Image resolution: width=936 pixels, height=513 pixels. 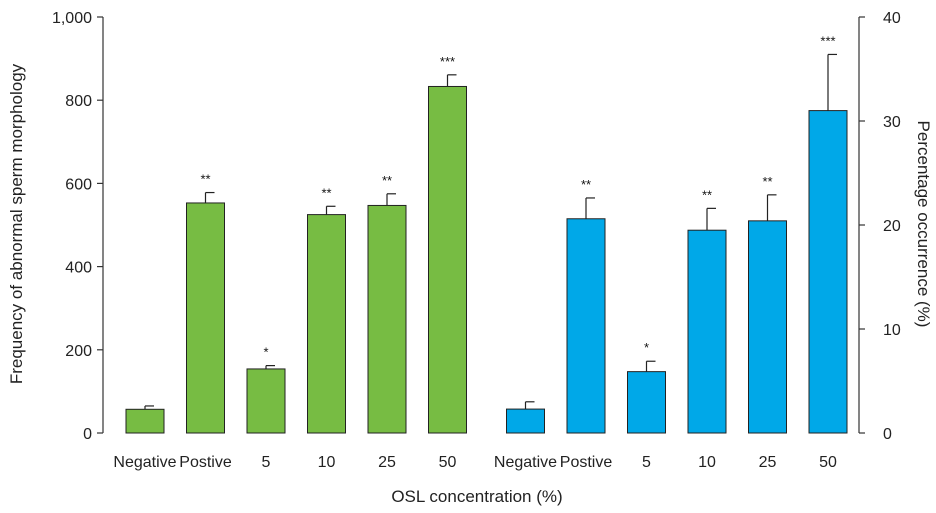 What do you see at coordinates (892, 226) in the screenshot?
I see `y-right-tick-label: 20` at bounding box center [892, 226].